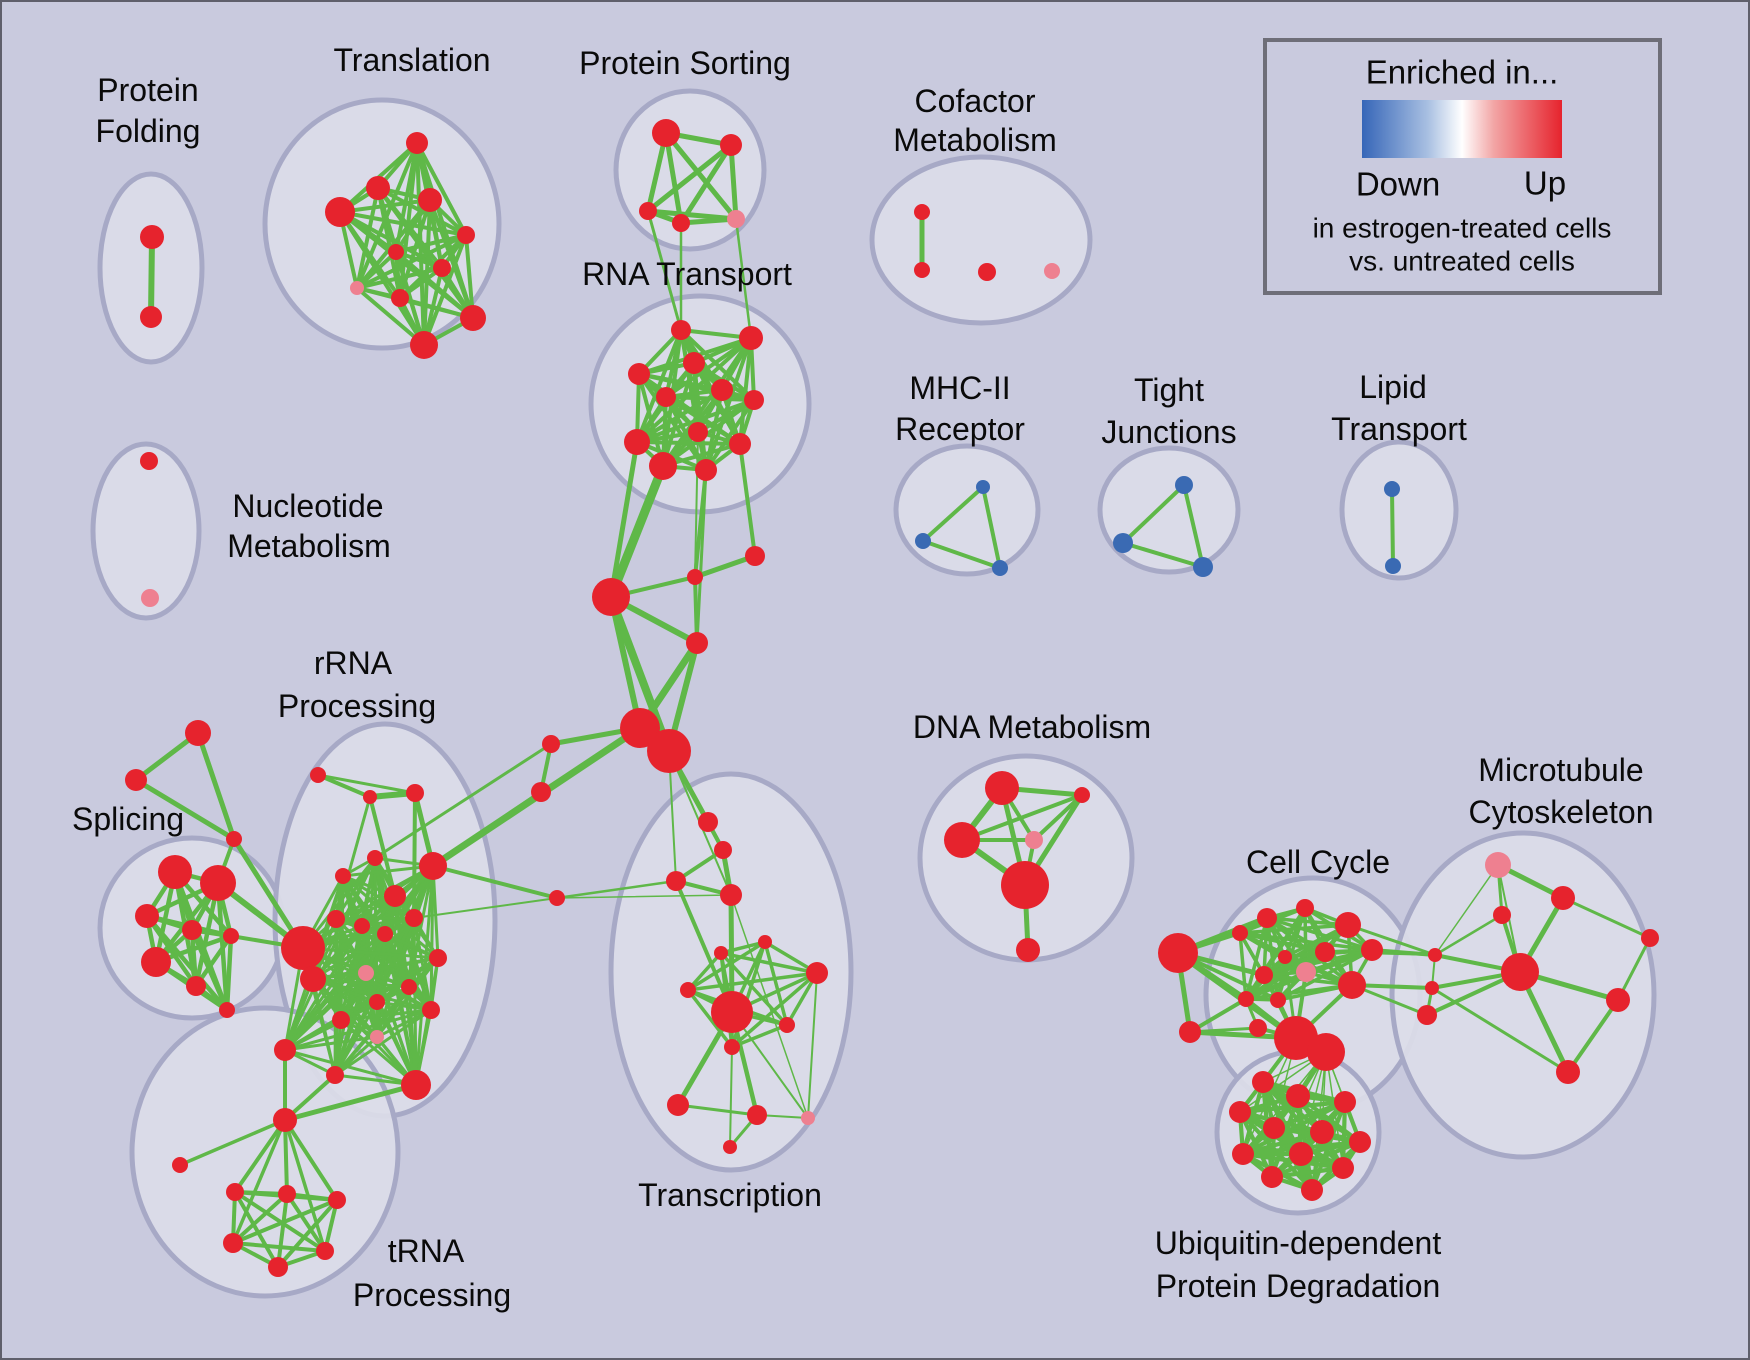  Describe the element at coordinates (1500, 1030) in the screenshot. I see `edge-mtc1-mt5` at that location.